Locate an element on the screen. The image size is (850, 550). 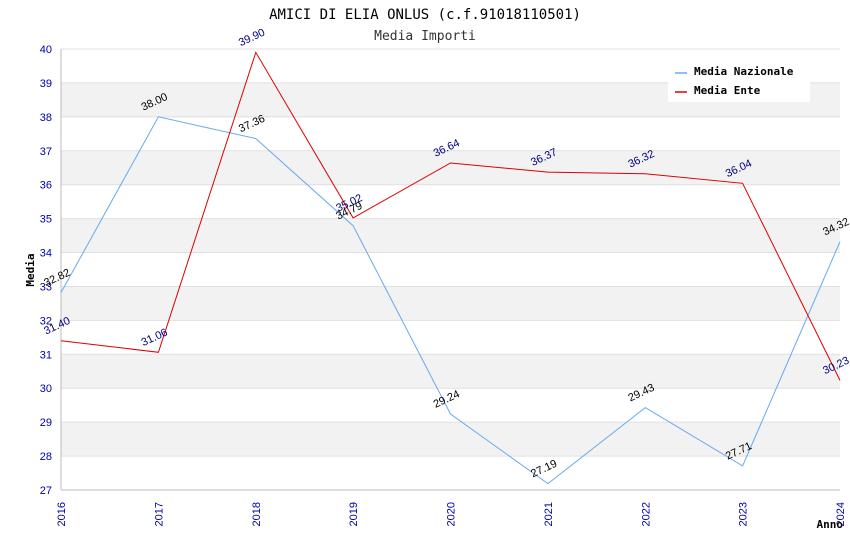
y-tick-label: 29 is located at coordinates (46, 423).